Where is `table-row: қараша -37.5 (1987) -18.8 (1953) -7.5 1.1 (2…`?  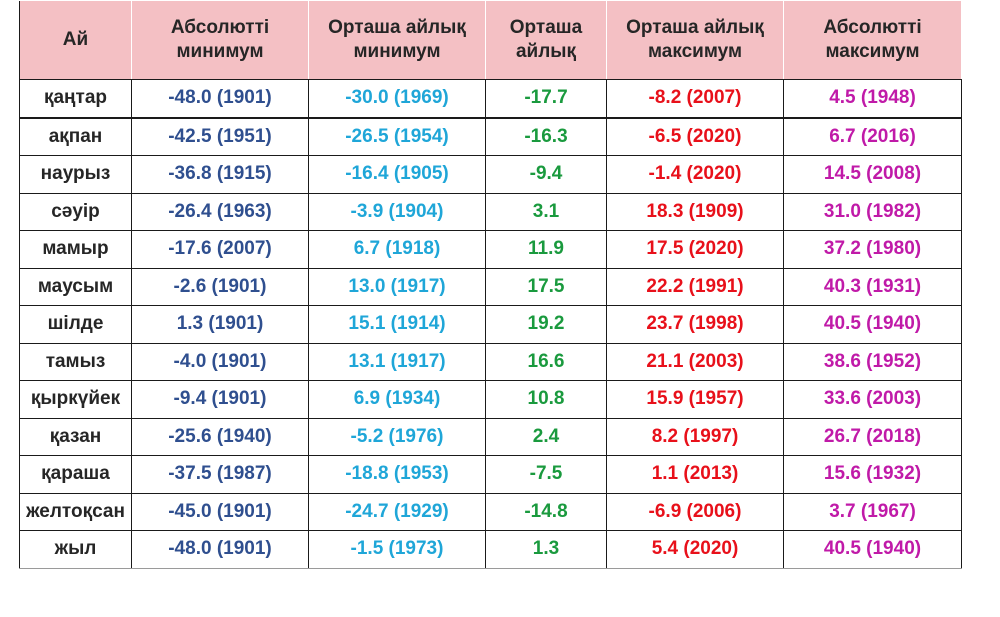
table-row: қараша -37.5 (1987) -18.8 (1953) -7.5 1.1 (2… is located at coordinates (490, 474).